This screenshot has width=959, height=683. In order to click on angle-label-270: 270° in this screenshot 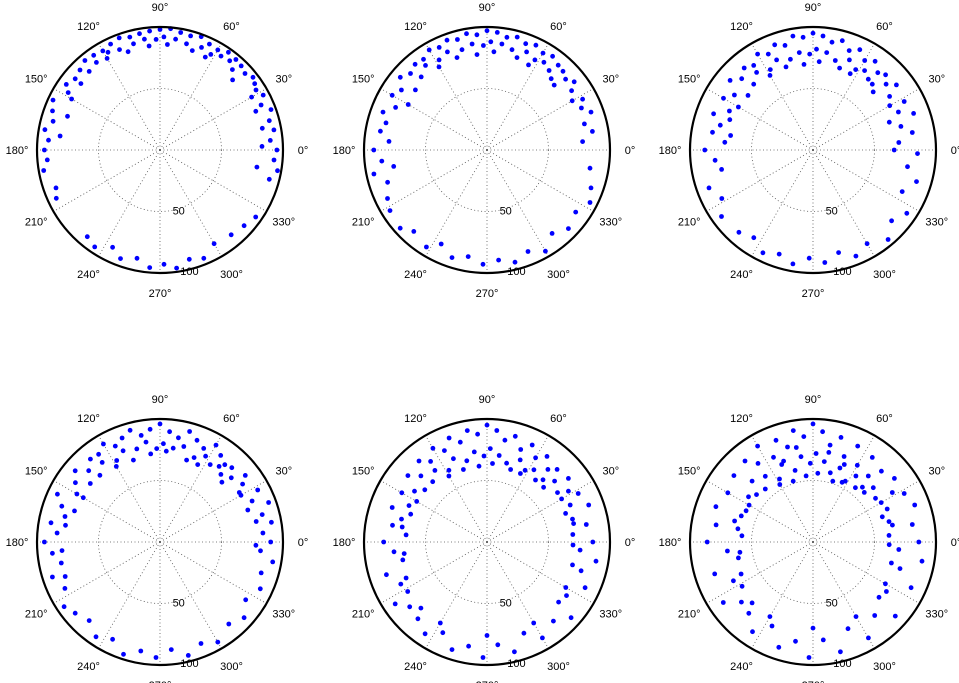, I will do `click(160, 681)`.